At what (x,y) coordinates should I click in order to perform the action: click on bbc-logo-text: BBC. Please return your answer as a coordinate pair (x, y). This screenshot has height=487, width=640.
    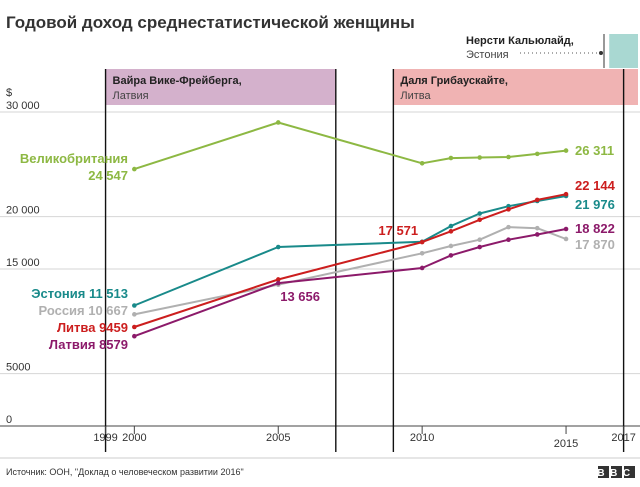
    Looking at the image, I should click on (616, 473).